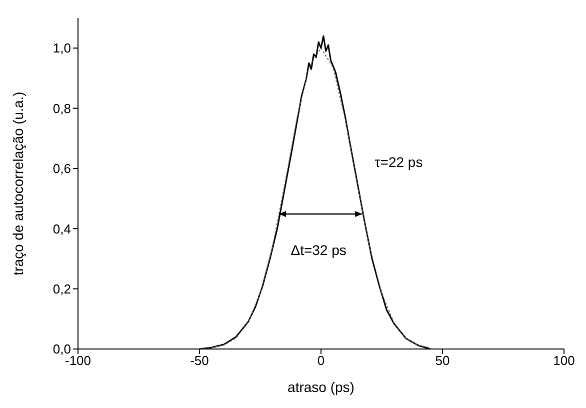 This screenshot has height=408, width=586. Describe the element at coordinates (321, 387) in the screenshot. I see `x-axis-title: atraso (ps)` at that location.